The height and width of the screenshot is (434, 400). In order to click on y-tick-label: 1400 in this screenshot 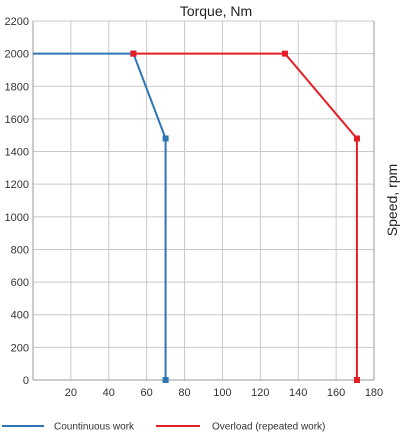, I will do `click(17, 153)`.